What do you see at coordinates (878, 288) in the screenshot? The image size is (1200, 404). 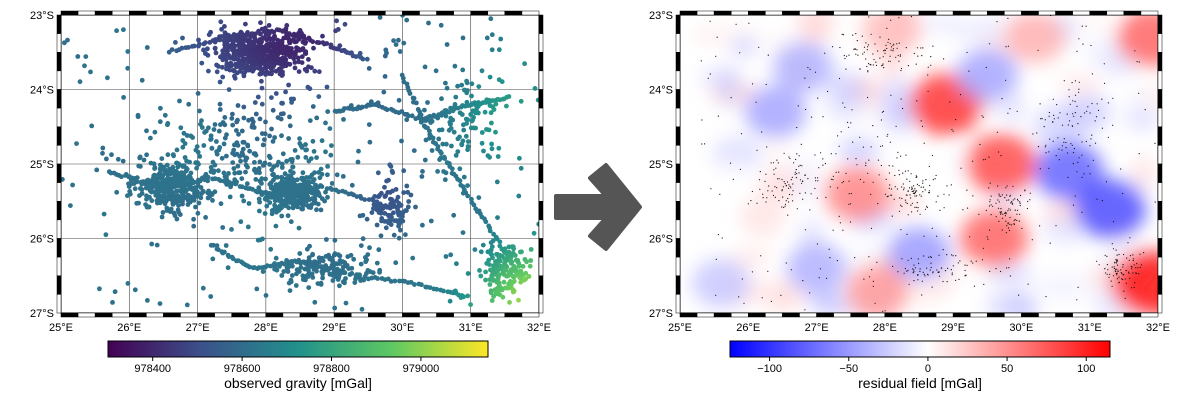 I see `residual-anomaly` at bounding box center [878, 288].